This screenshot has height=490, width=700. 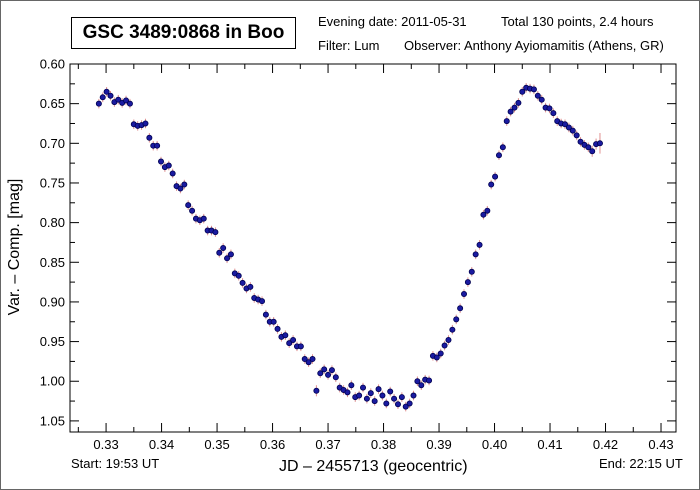 I want to click on y-tick-label: 1.05, so click(x=52, y=420).